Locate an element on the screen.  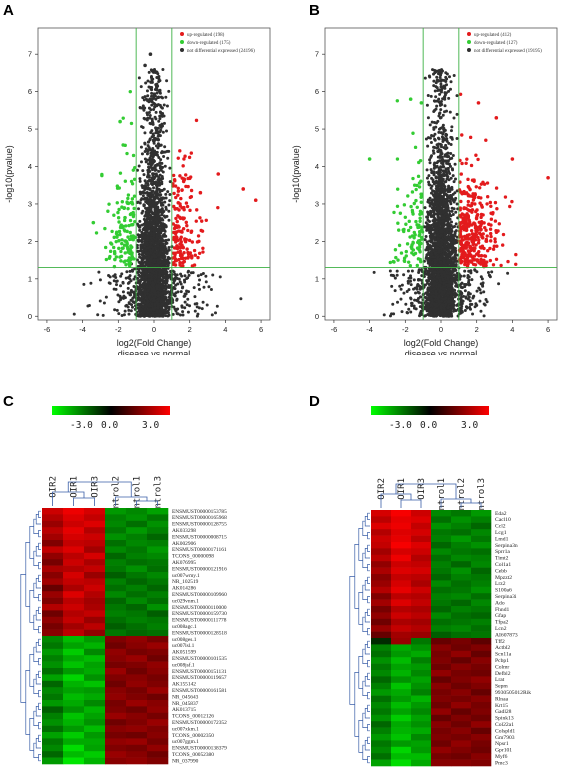
x-tick-label: 2 is located at coordinates (190, 329).